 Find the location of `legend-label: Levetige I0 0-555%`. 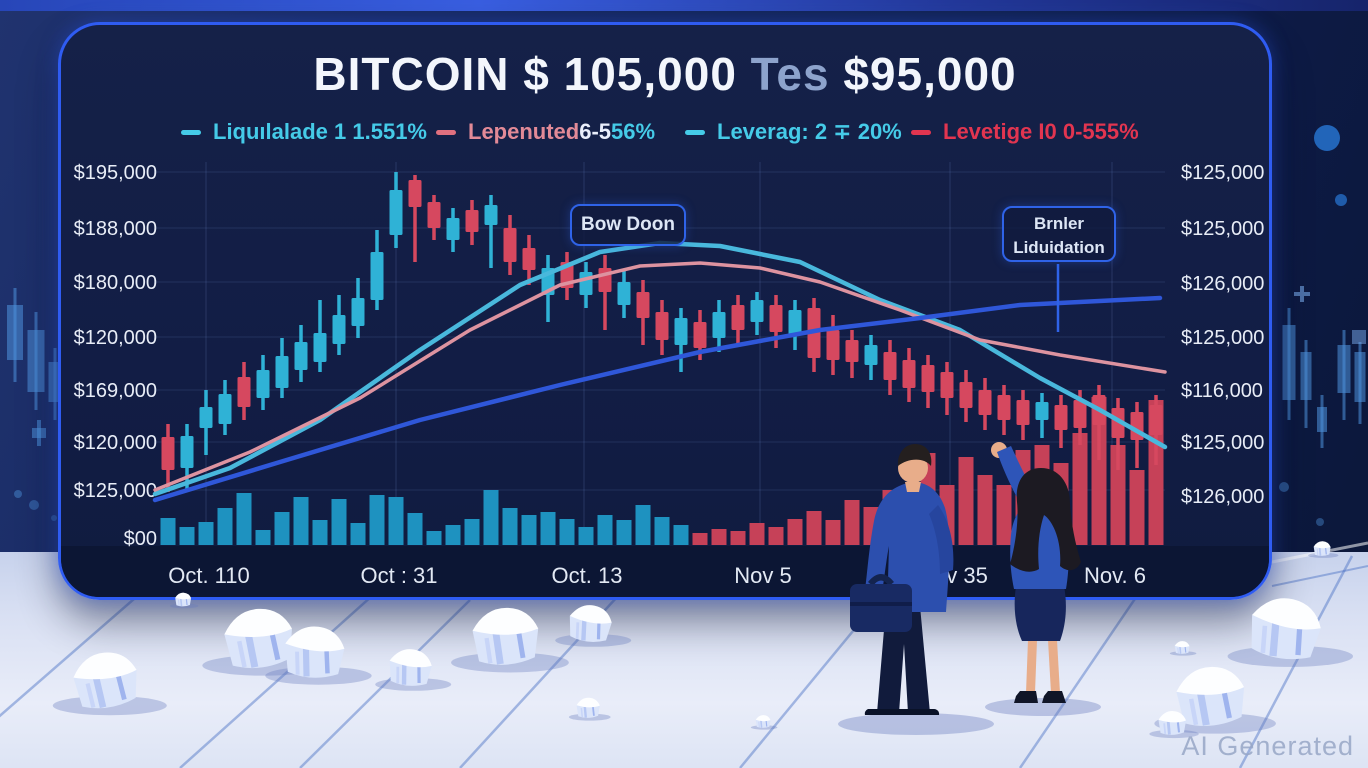

legend-label: Levetige I0 0-555% is located at coordinates (1041, 131).